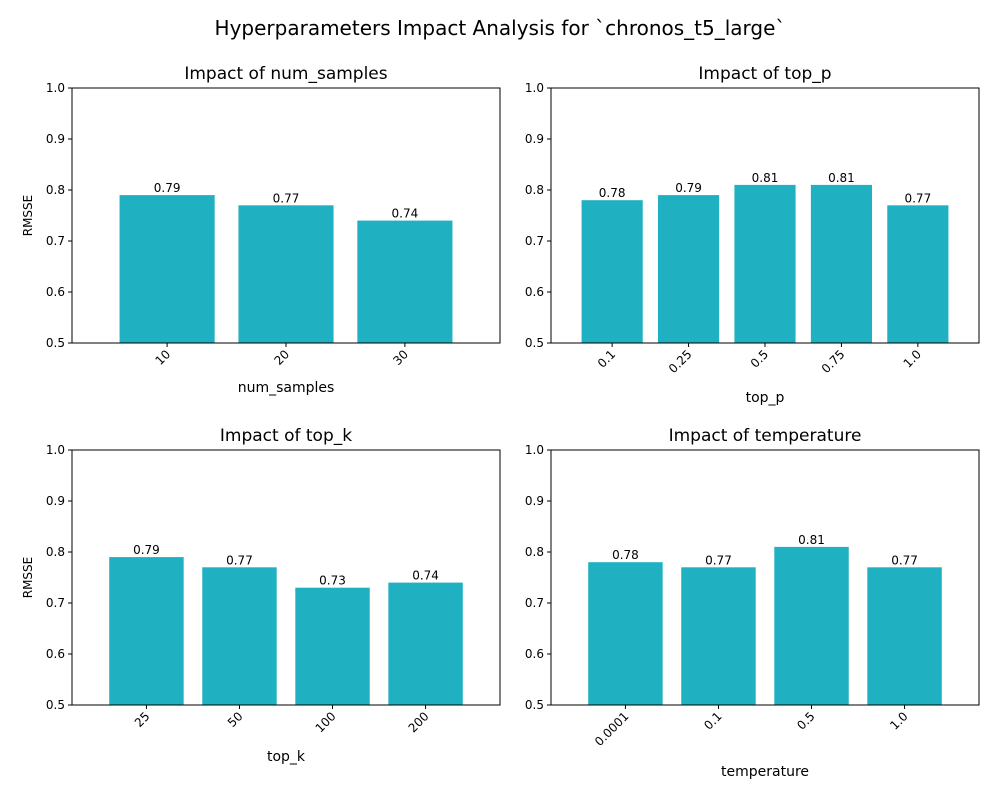  What do you see at coordinates (281, 357) in the screenshot?
I see `x-tick-label: 20` at bounding box center [281, 357].